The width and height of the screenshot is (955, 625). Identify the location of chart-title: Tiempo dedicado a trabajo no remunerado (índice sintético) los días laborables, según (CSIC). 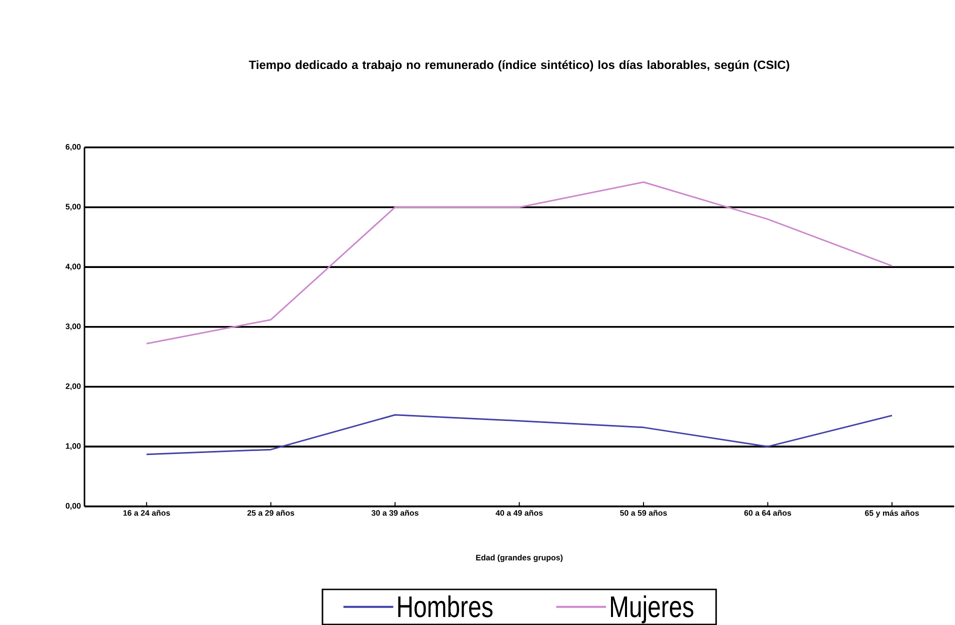
(519, 66).